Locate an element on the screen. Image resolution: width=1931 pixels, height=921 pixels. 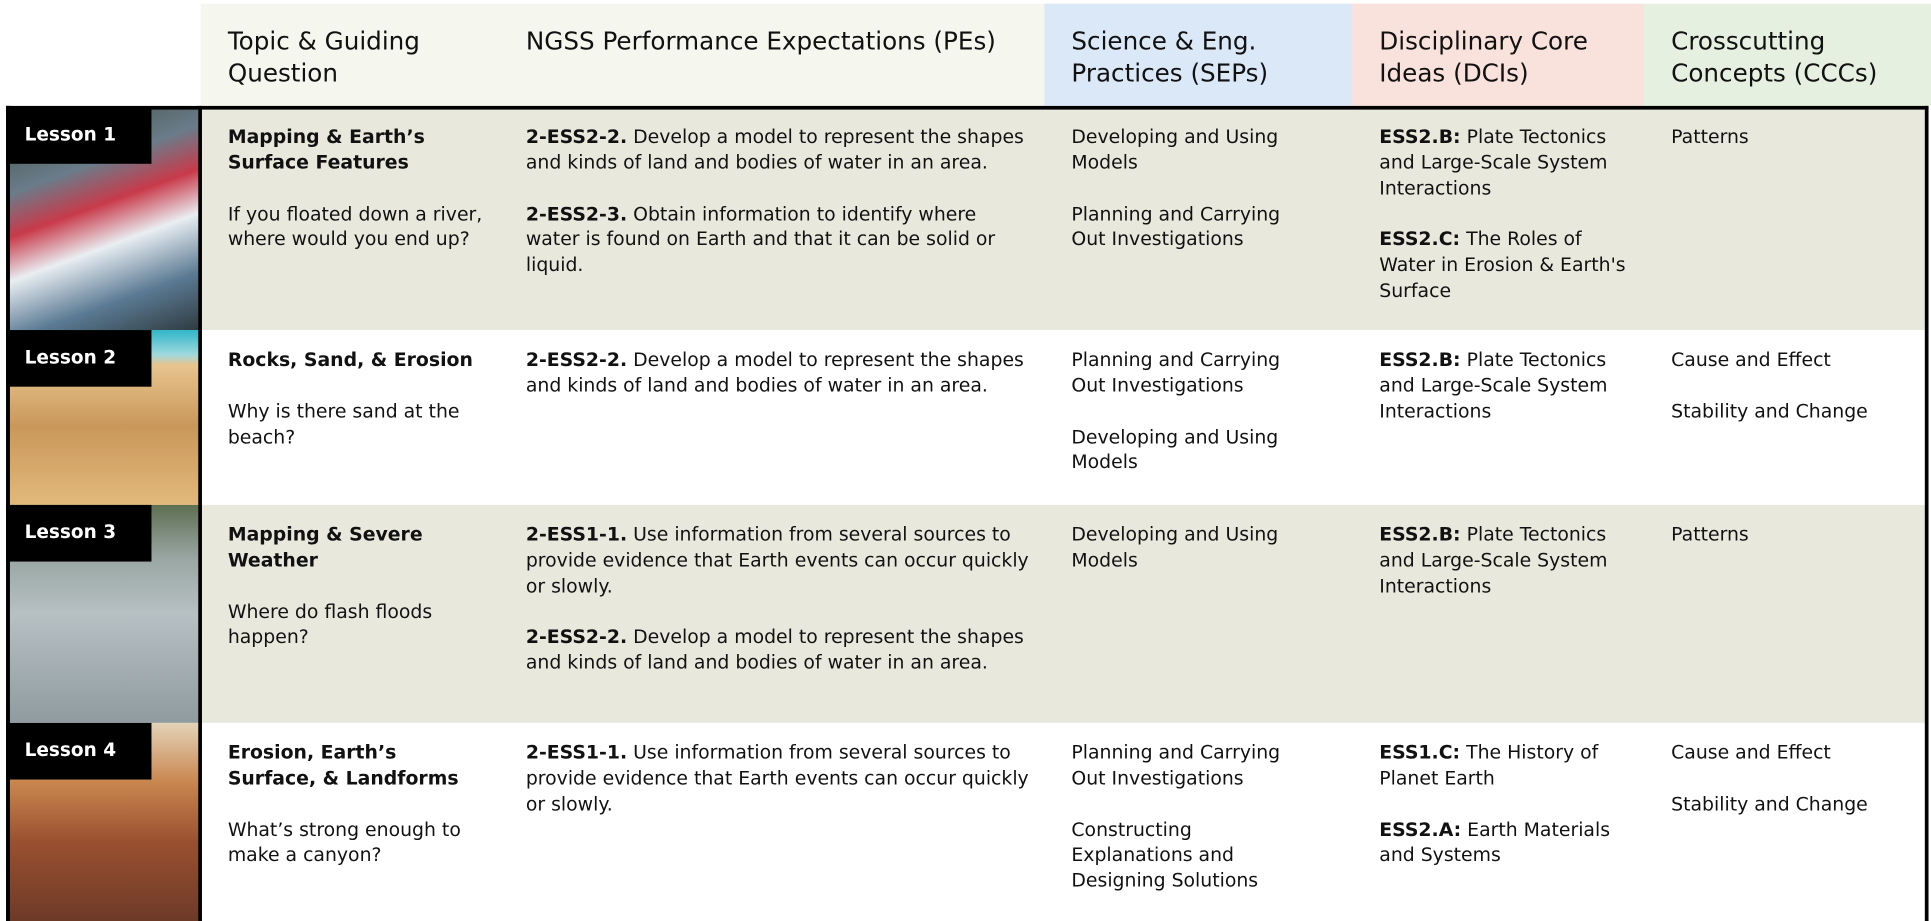
pe-code: 2-ESS2-3. is located at coordinates (576, 213).